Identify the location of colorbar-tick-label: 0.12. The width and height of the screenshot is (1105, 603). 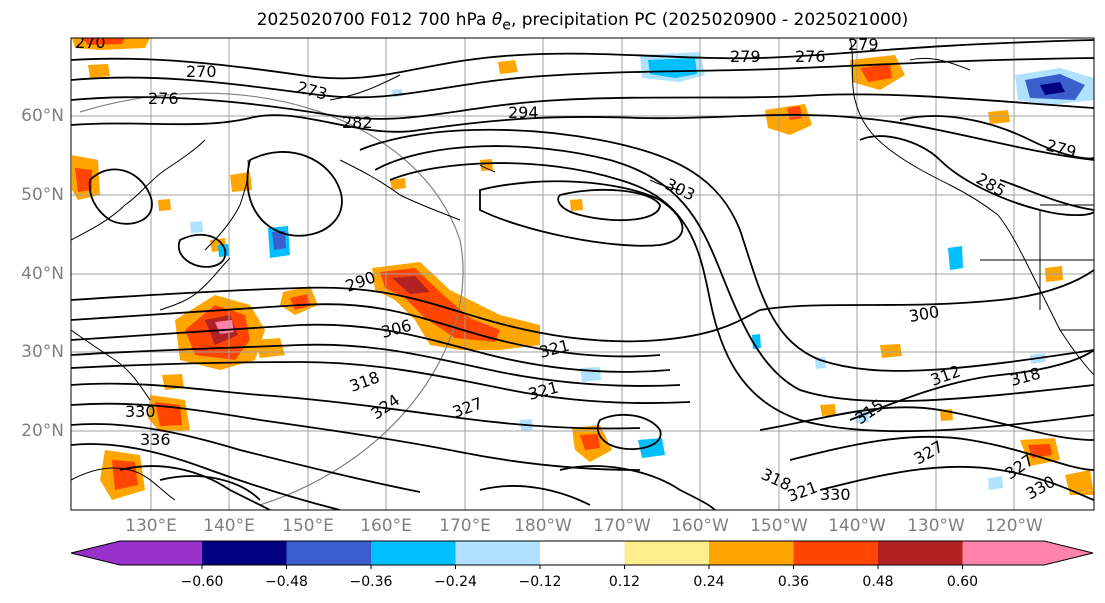
(624, 582).